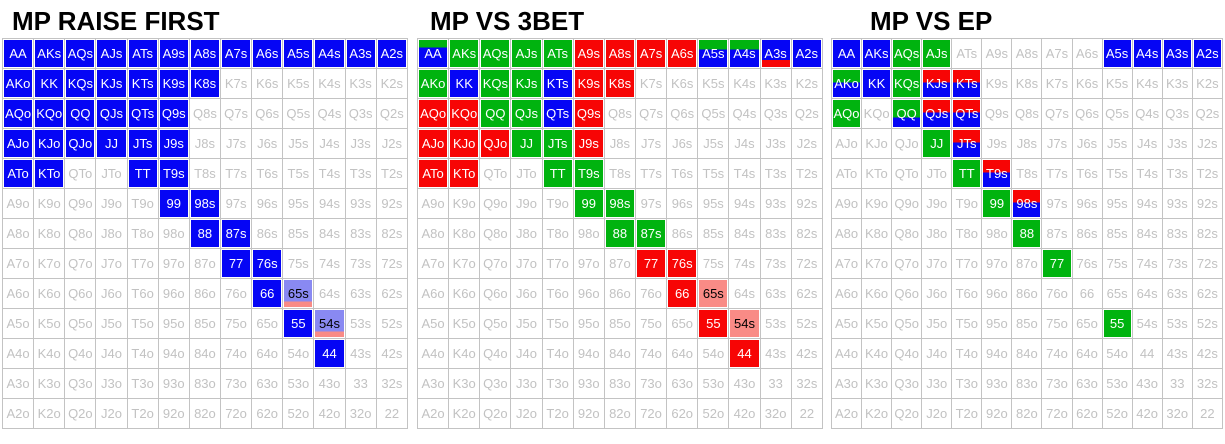 This screenshot has width=1225, height=444. What do you see at coordinates (433, 323) in the screenshot?
I see `hand-cell-A5o: A5o` at bounding box center [433, 323].